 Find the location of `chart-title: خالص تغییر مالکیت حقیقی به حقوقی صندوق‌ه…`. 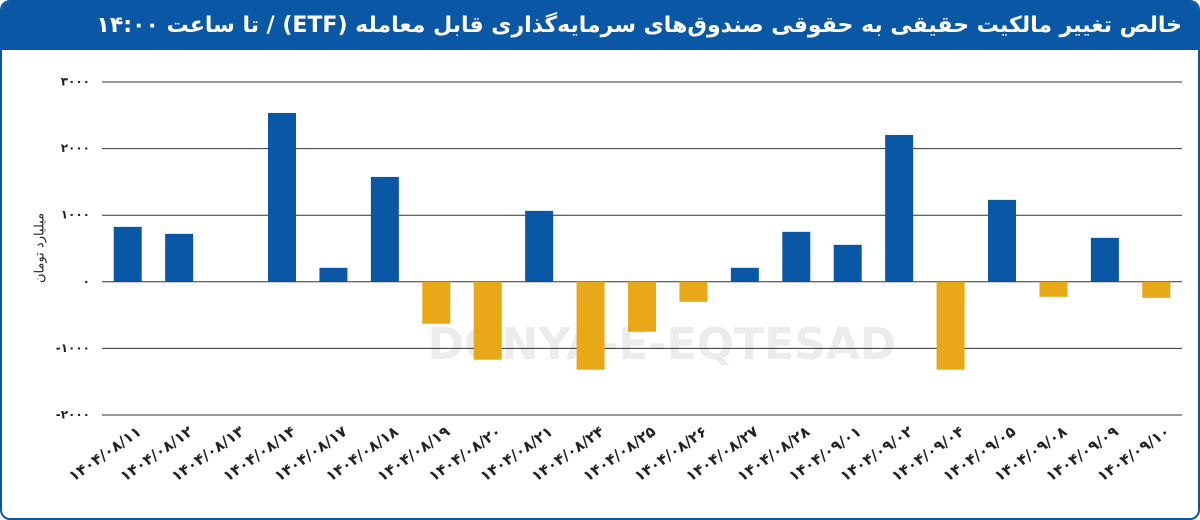

chart-title: خالص تغییر مالکیت حقیقی به حقوقی صندوق‌ه… is located at coordinates (600, 26).